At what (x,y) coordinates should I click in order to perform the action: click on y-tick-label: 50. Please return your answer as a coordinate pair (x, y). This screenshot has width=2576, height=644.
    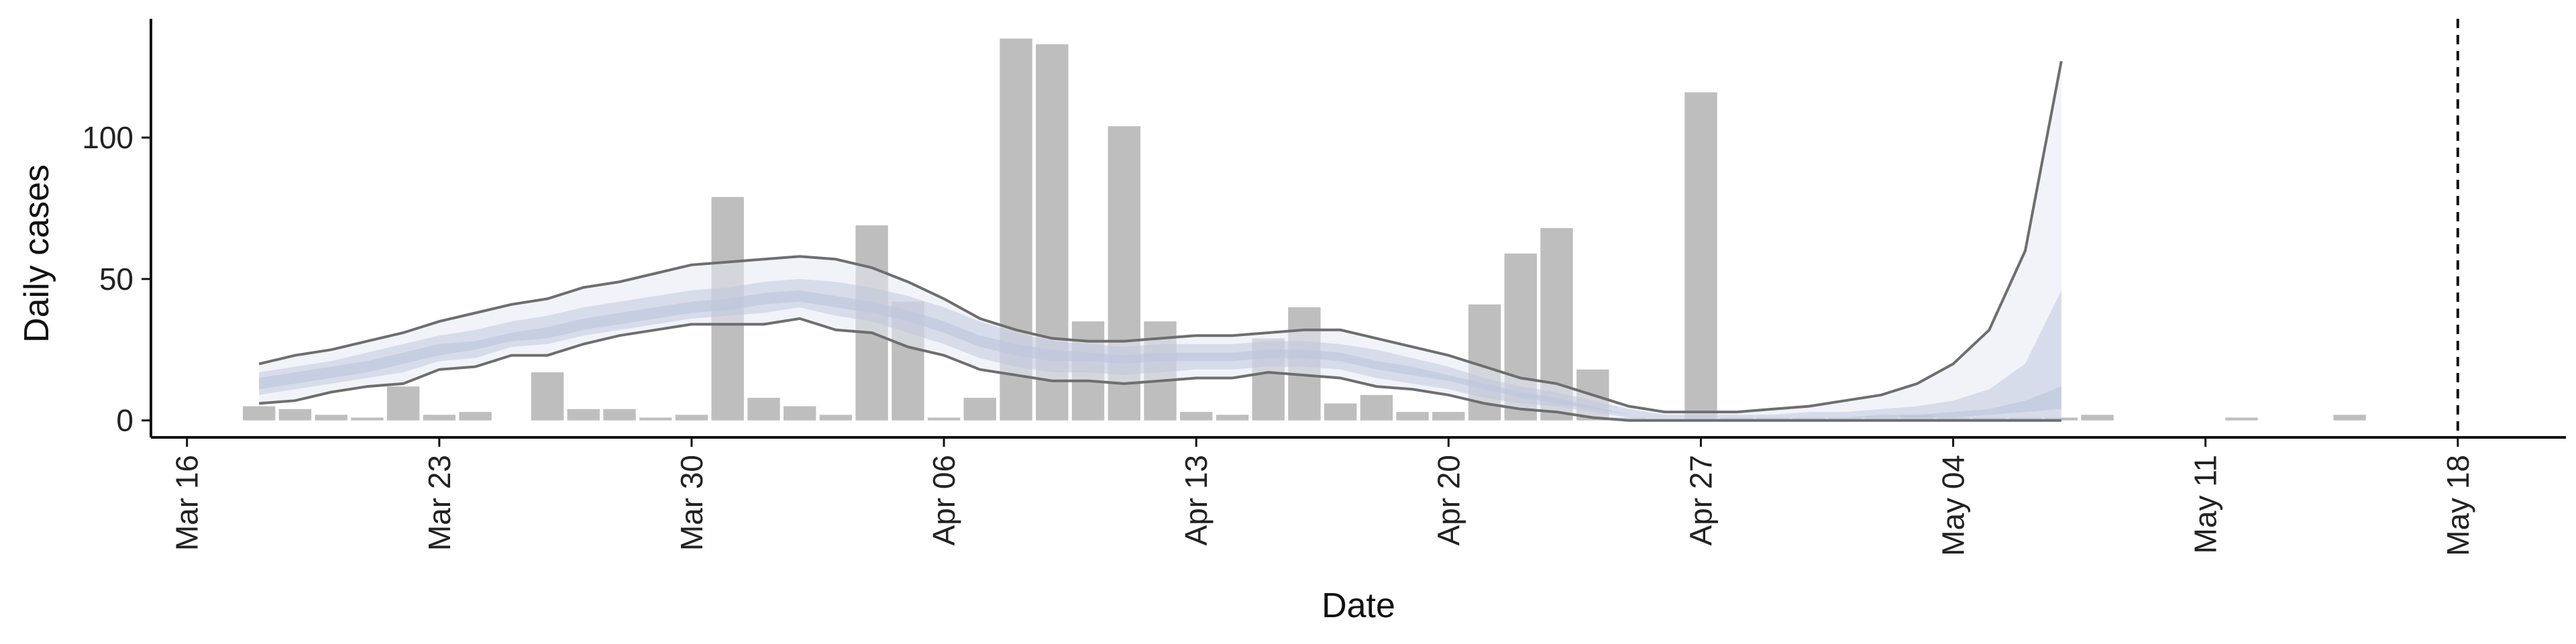
    Looking at the image, I should click on (116, 279).